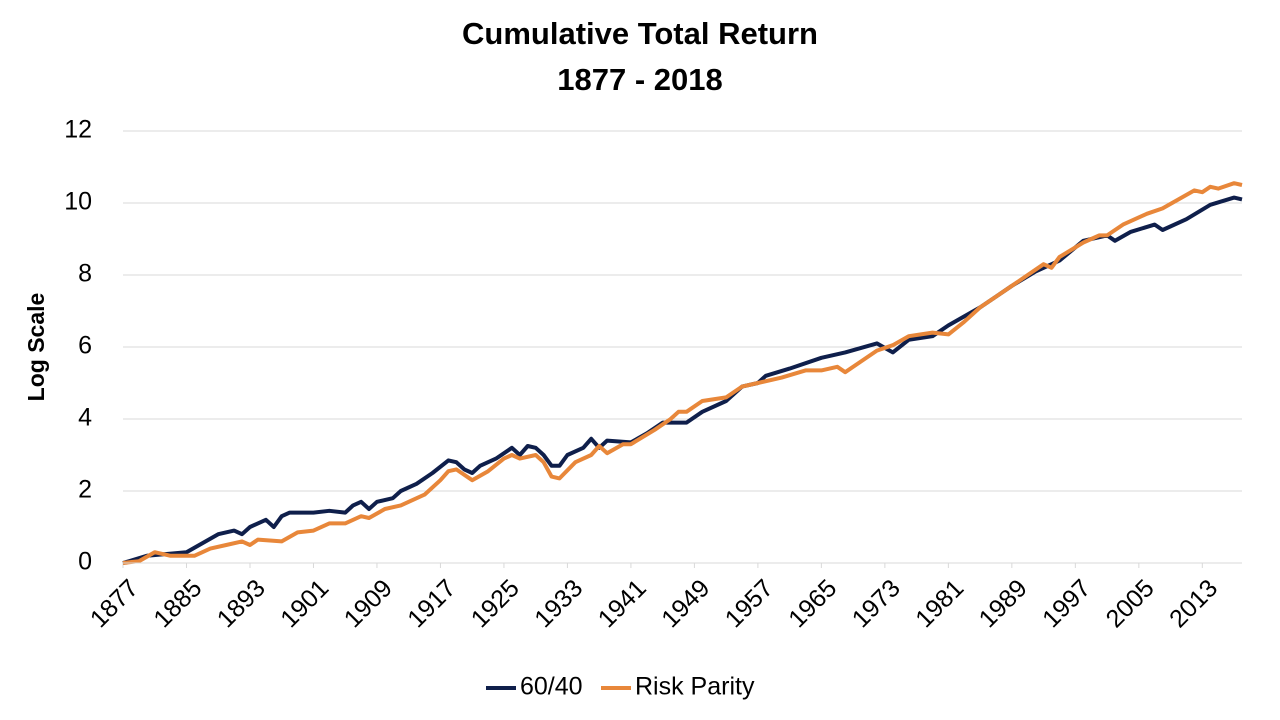 This screenshot has height=720, width=1280. I want to click on x-tick-label: 1997, so click(1066, 603).